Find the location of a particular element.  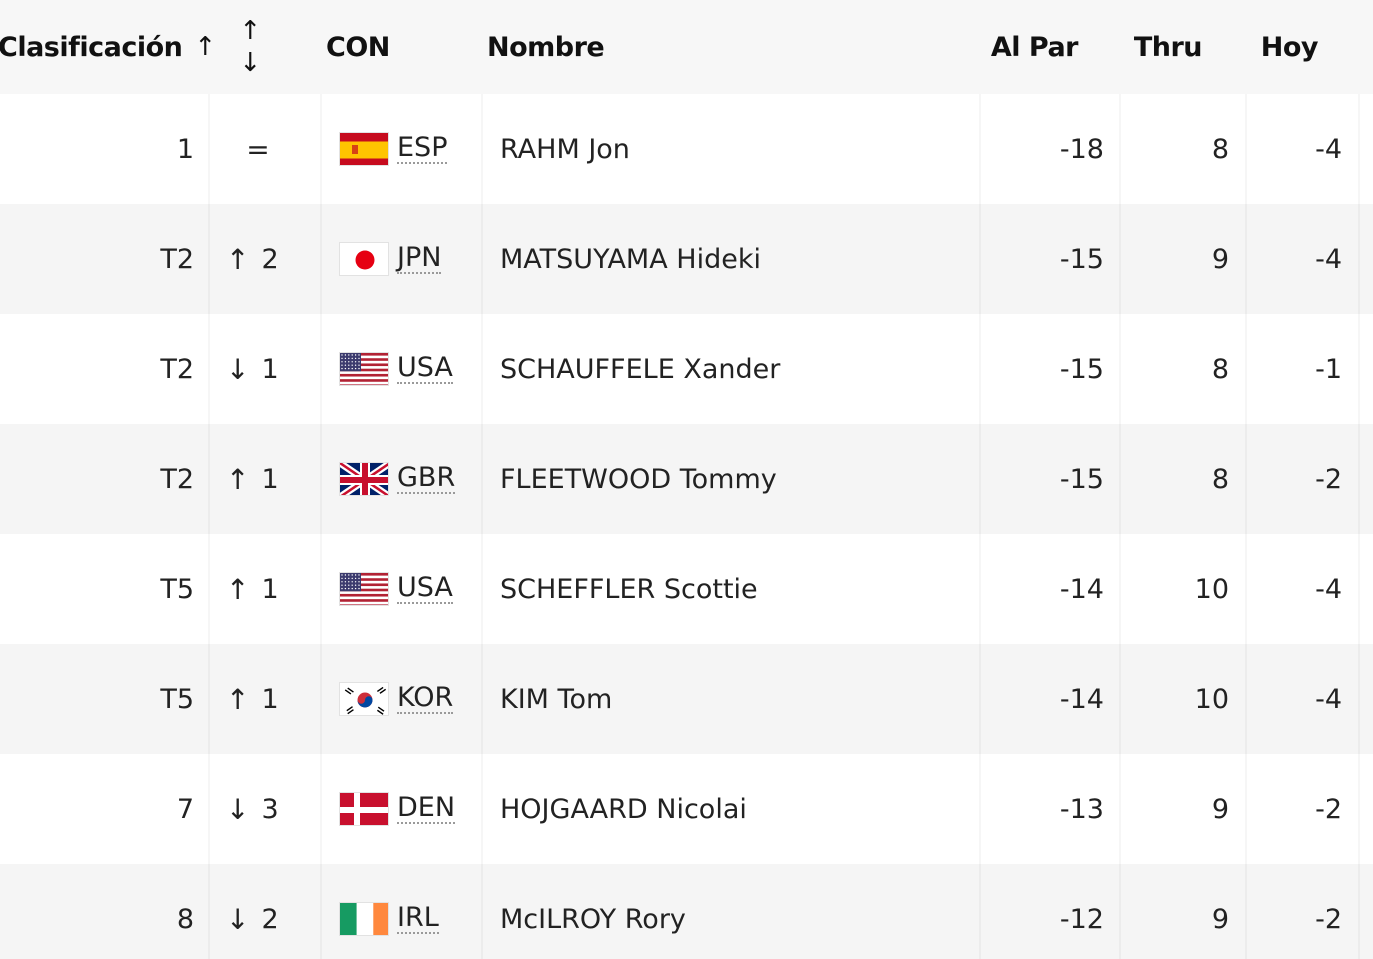

table-row: T2 ↑ 1 GBR FLEETWOOD Tommy -15 8 -2 is located at coordinates (686, 479).